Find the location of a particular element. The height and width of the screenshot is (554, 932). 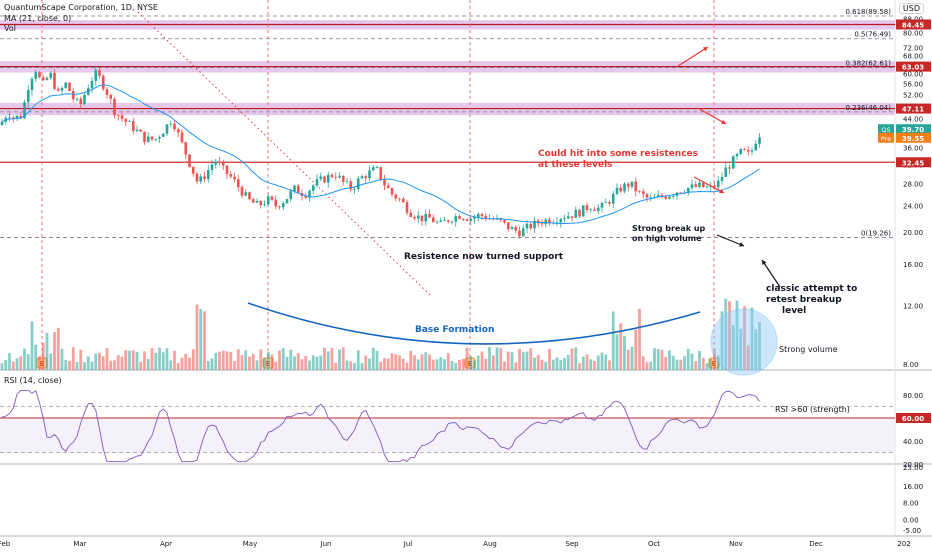

annotation-base: Base Formation is located at coordinates (454, 330).